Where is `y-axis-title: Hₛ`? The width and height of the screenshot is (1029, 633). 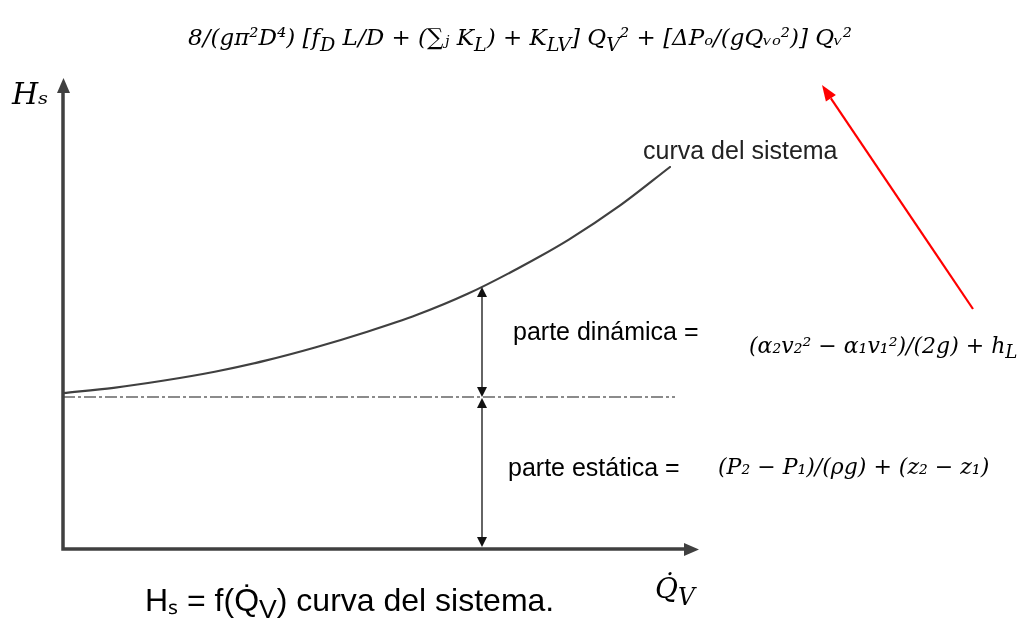 y-axis-title: Hₛ is located at coordinates (30, 93).